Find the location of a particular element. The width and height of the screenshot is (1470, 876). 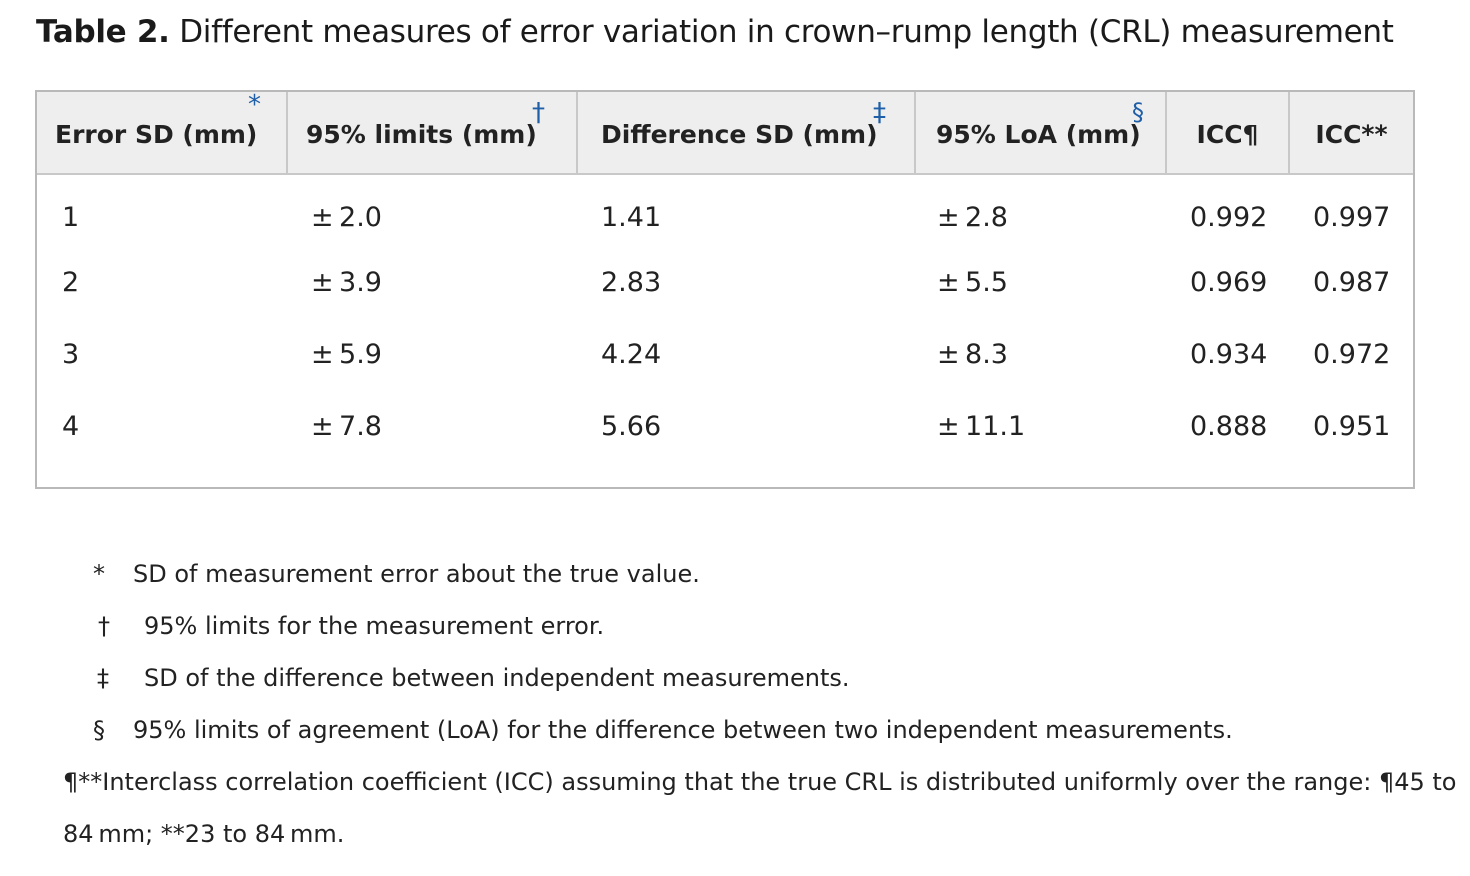

cell-95-loa: ± 5.5 is located at coordinates (972, 282).